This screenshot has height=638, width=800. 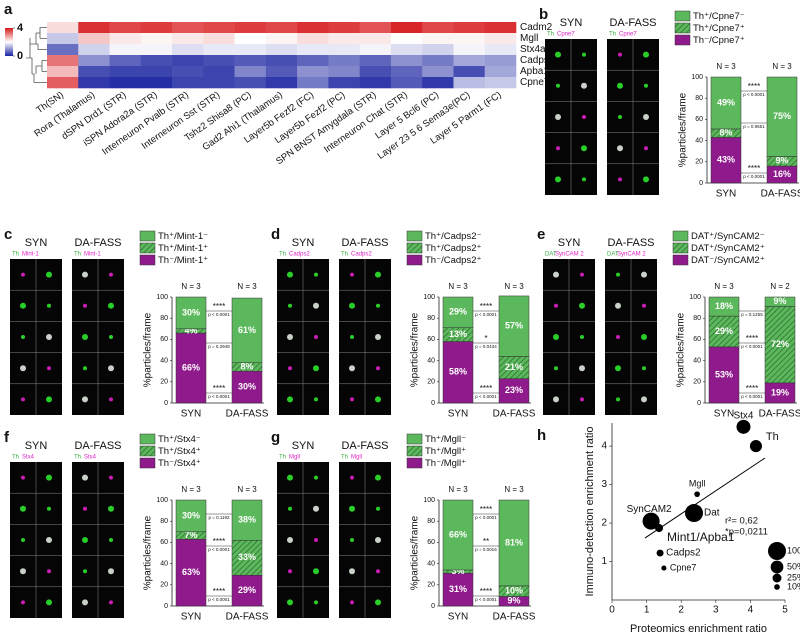 What do you see at coordinates (247, 520) in the screenshot?
I see `value-label: 38%` at bounding box center [247, 520].